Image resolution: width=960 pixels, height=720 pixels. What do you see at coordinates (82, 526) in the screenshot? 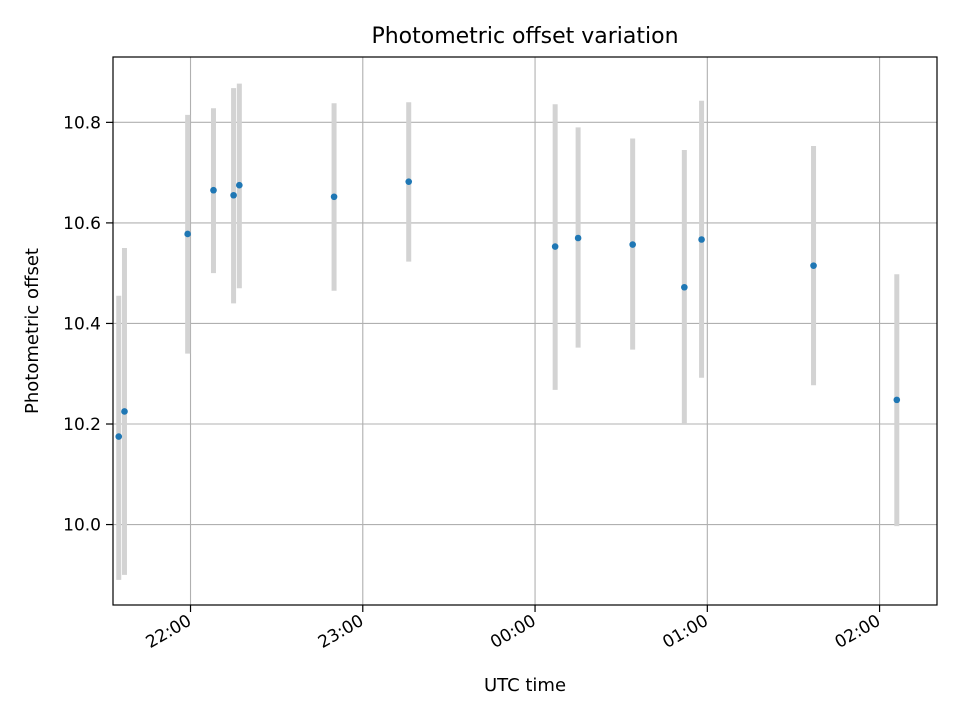
I see `y-tick-label: 10.0` at bounding box center [82, 526].